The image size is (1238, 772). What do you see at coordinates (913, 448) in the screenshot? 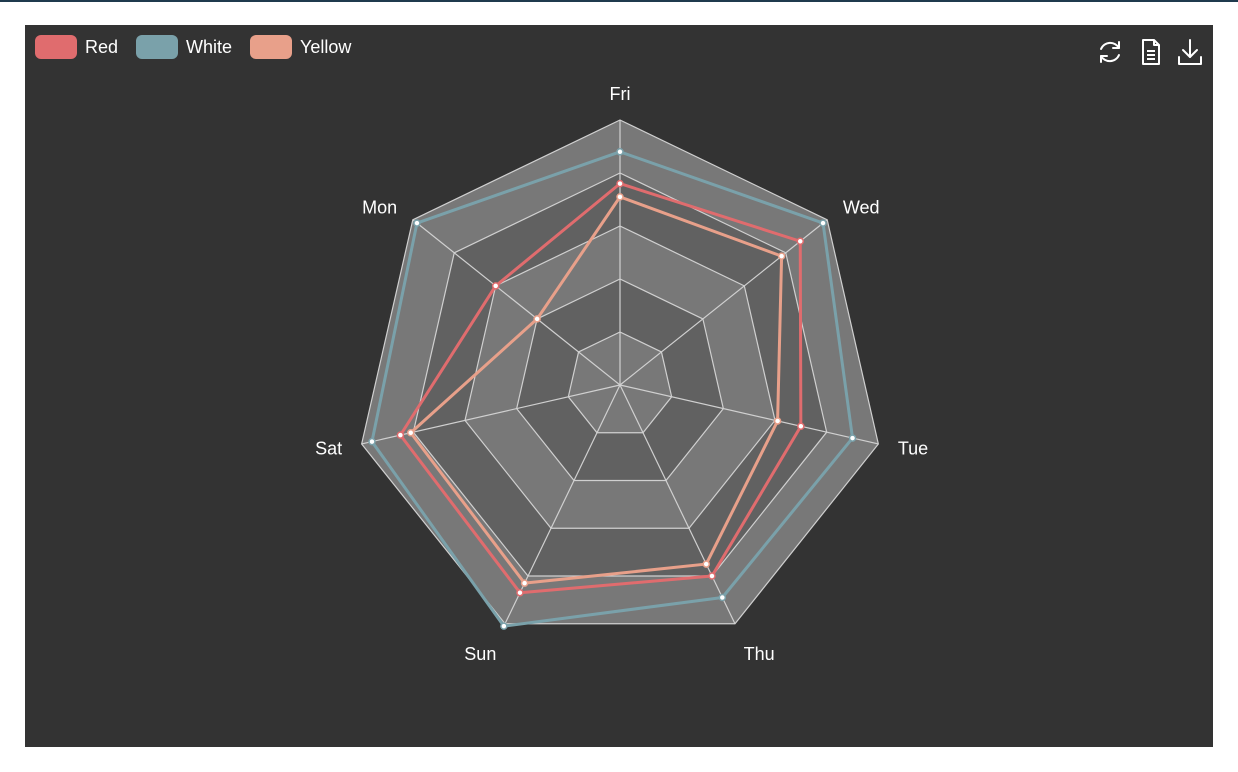
I see `radar-indicator-label: Tue` at bounding box center [913, 448].